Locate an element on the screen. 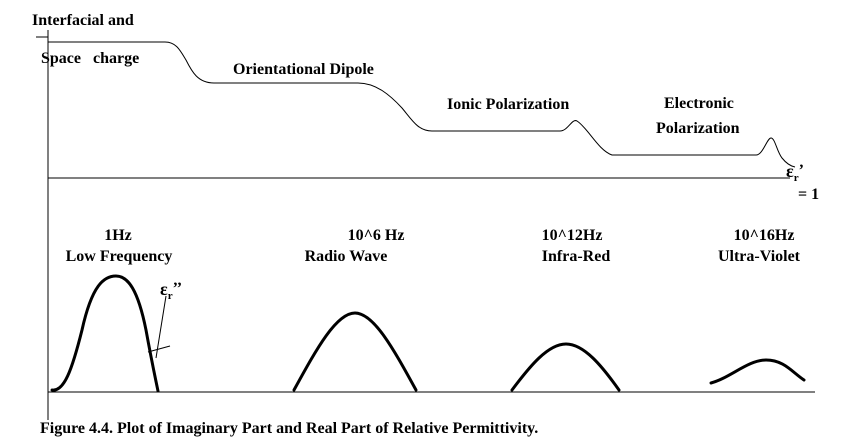 The width and height of the screenshot is (857, 445). label-ionic: Ionic Polarization is located at coordinates (508, 104).